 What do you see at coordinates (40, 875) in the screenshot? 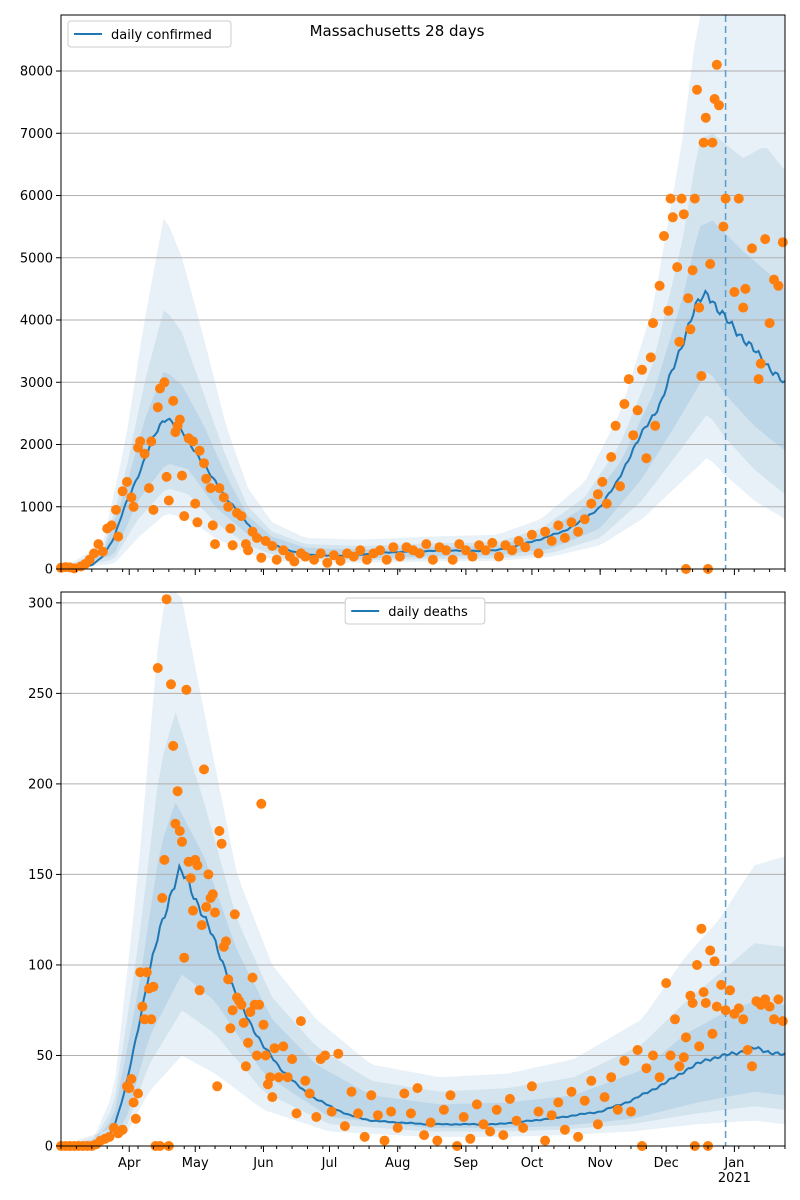
I see `y-tick-label: 150` at bounding box center [40, 875].